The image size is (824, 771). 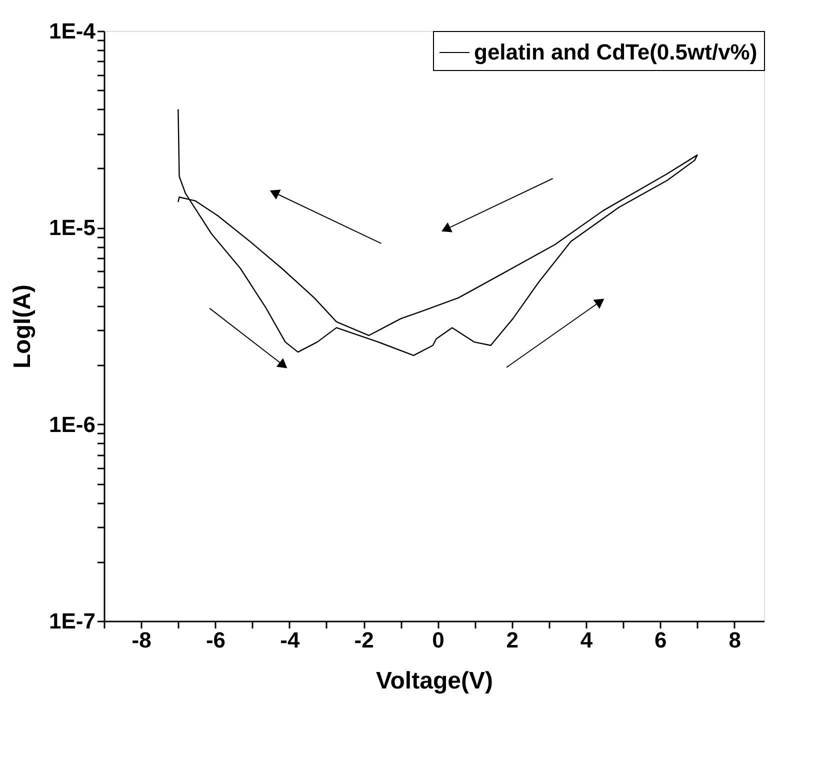 I want to click on x-tick-label: 4, so click(x=587, y=640).